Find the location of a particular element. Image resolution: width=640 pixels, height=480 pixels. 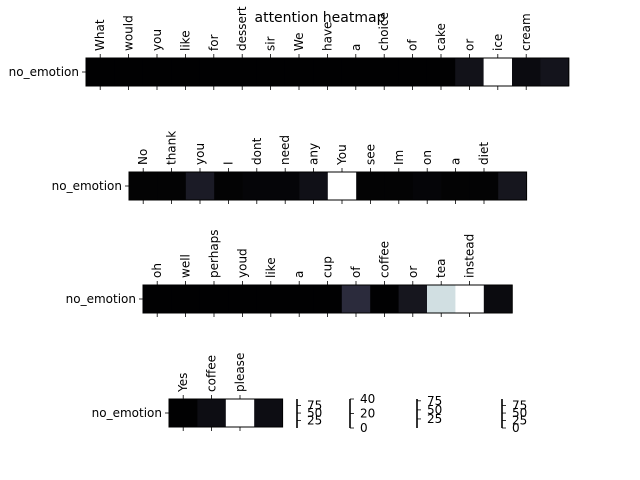

token-label: No is located at coordinates (143, 157).